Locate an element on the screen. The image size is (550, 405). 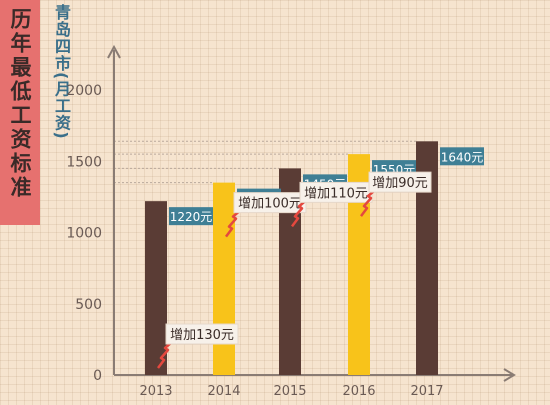
increment-label: 增加130元 is located at coordinates (202, 335).